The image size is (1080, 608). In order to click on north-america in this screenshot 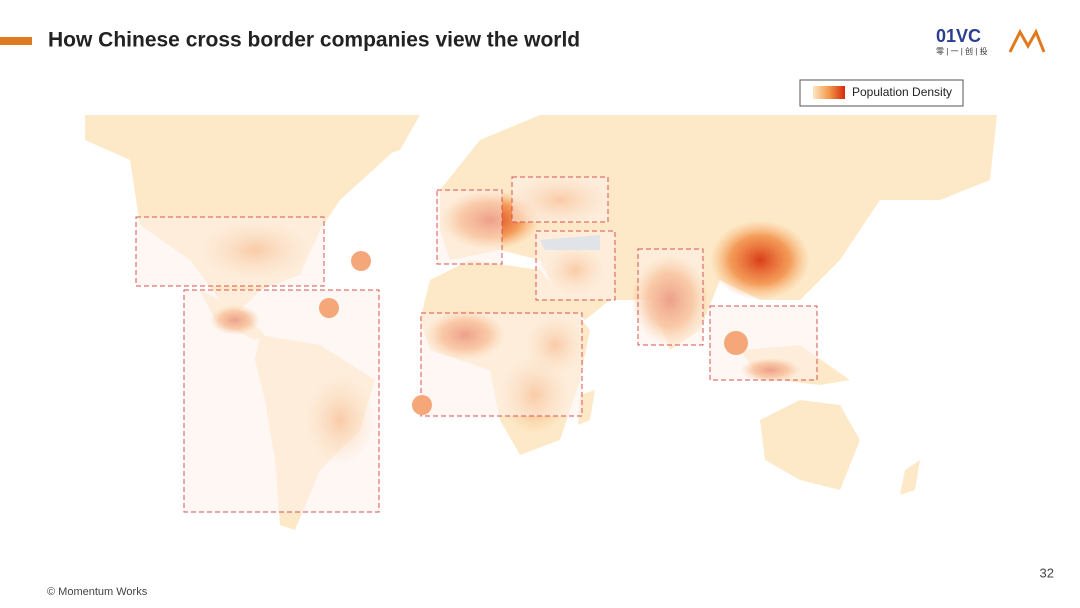, I will do `click(242, 212)`.